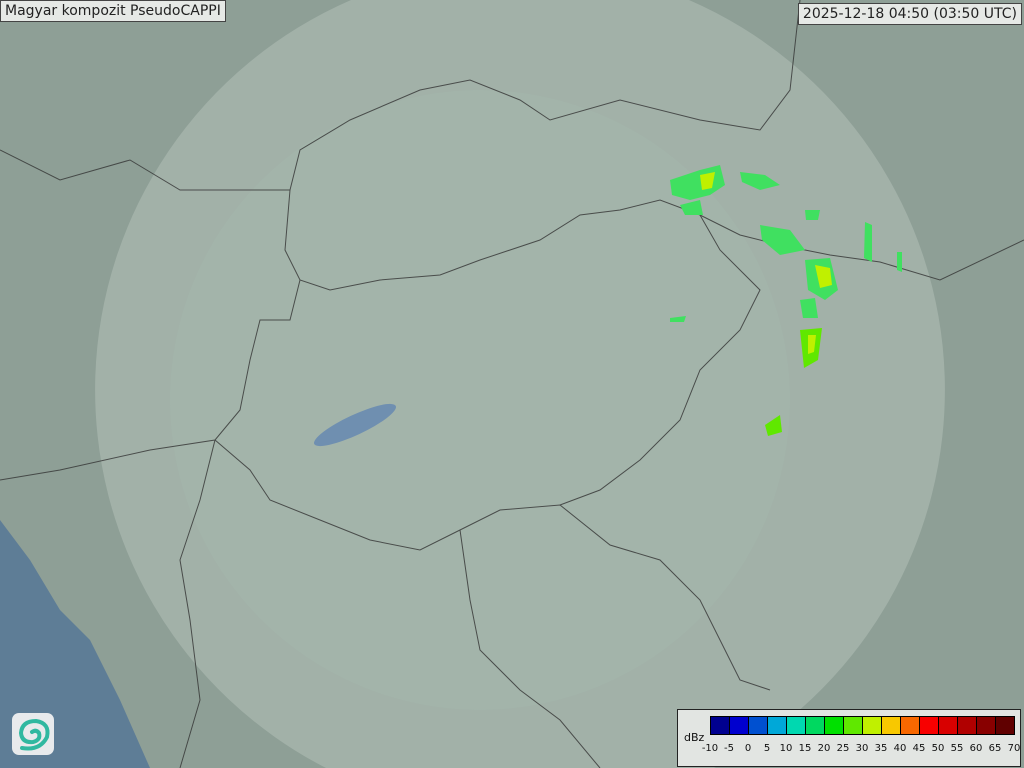  I want to click on legend-tick-label: -5, so click(729, 748).